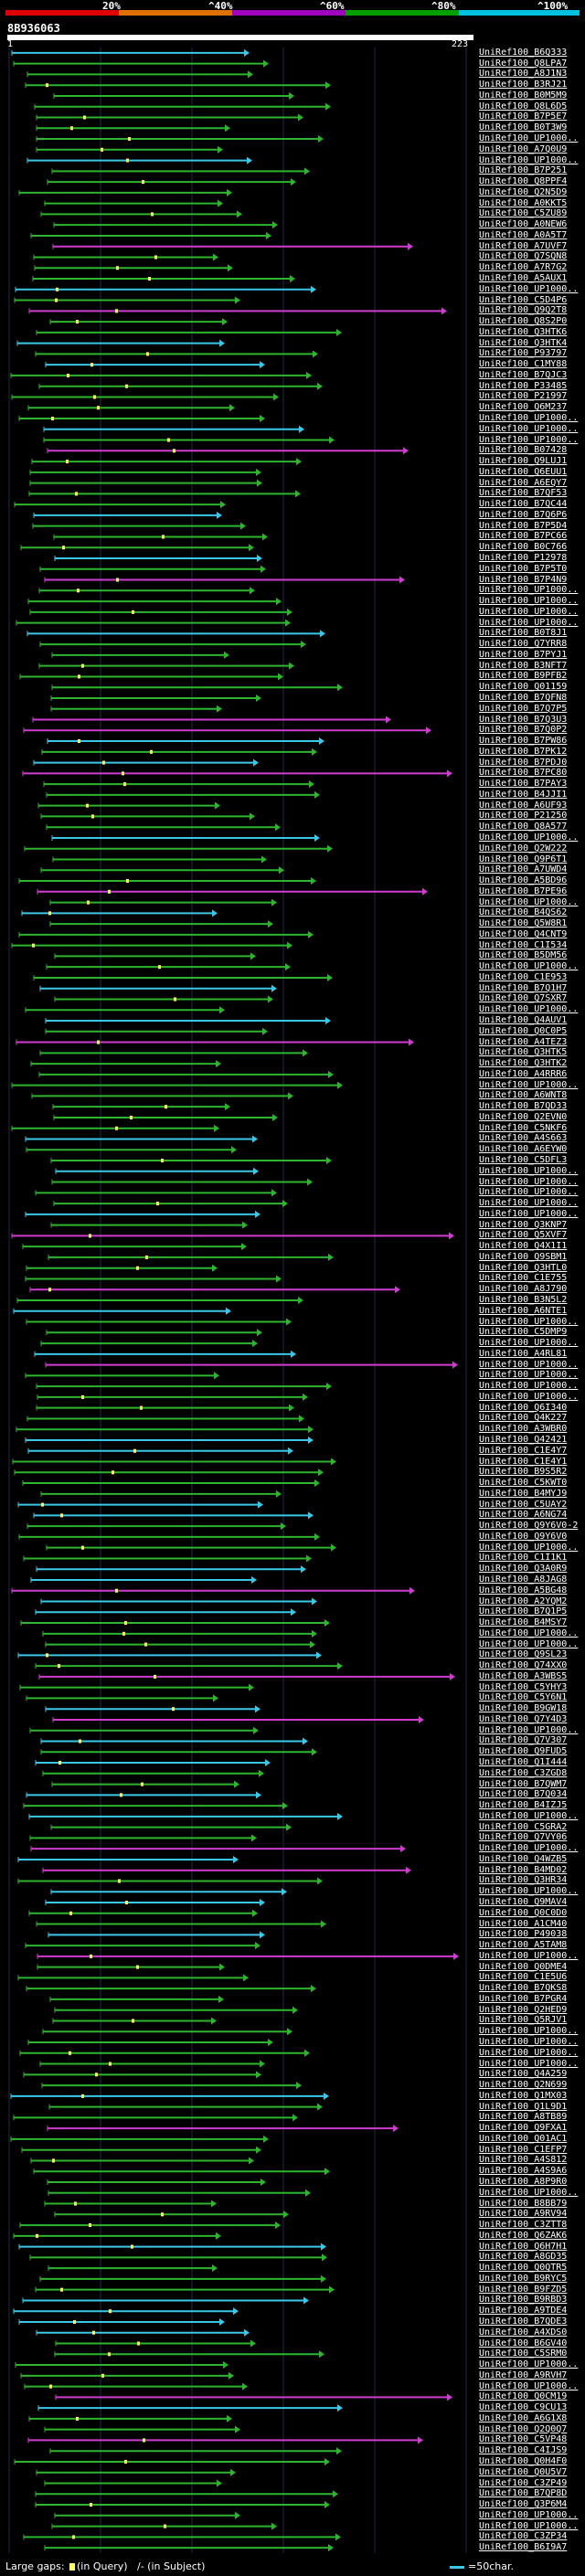 The height and width of the screenshot is (2576, 585). What do you see at coordinates (523, 1504) in the screenshot?
I see `hit-label: UniRef100_C5UAY2` at bounding box center [523, 1504].